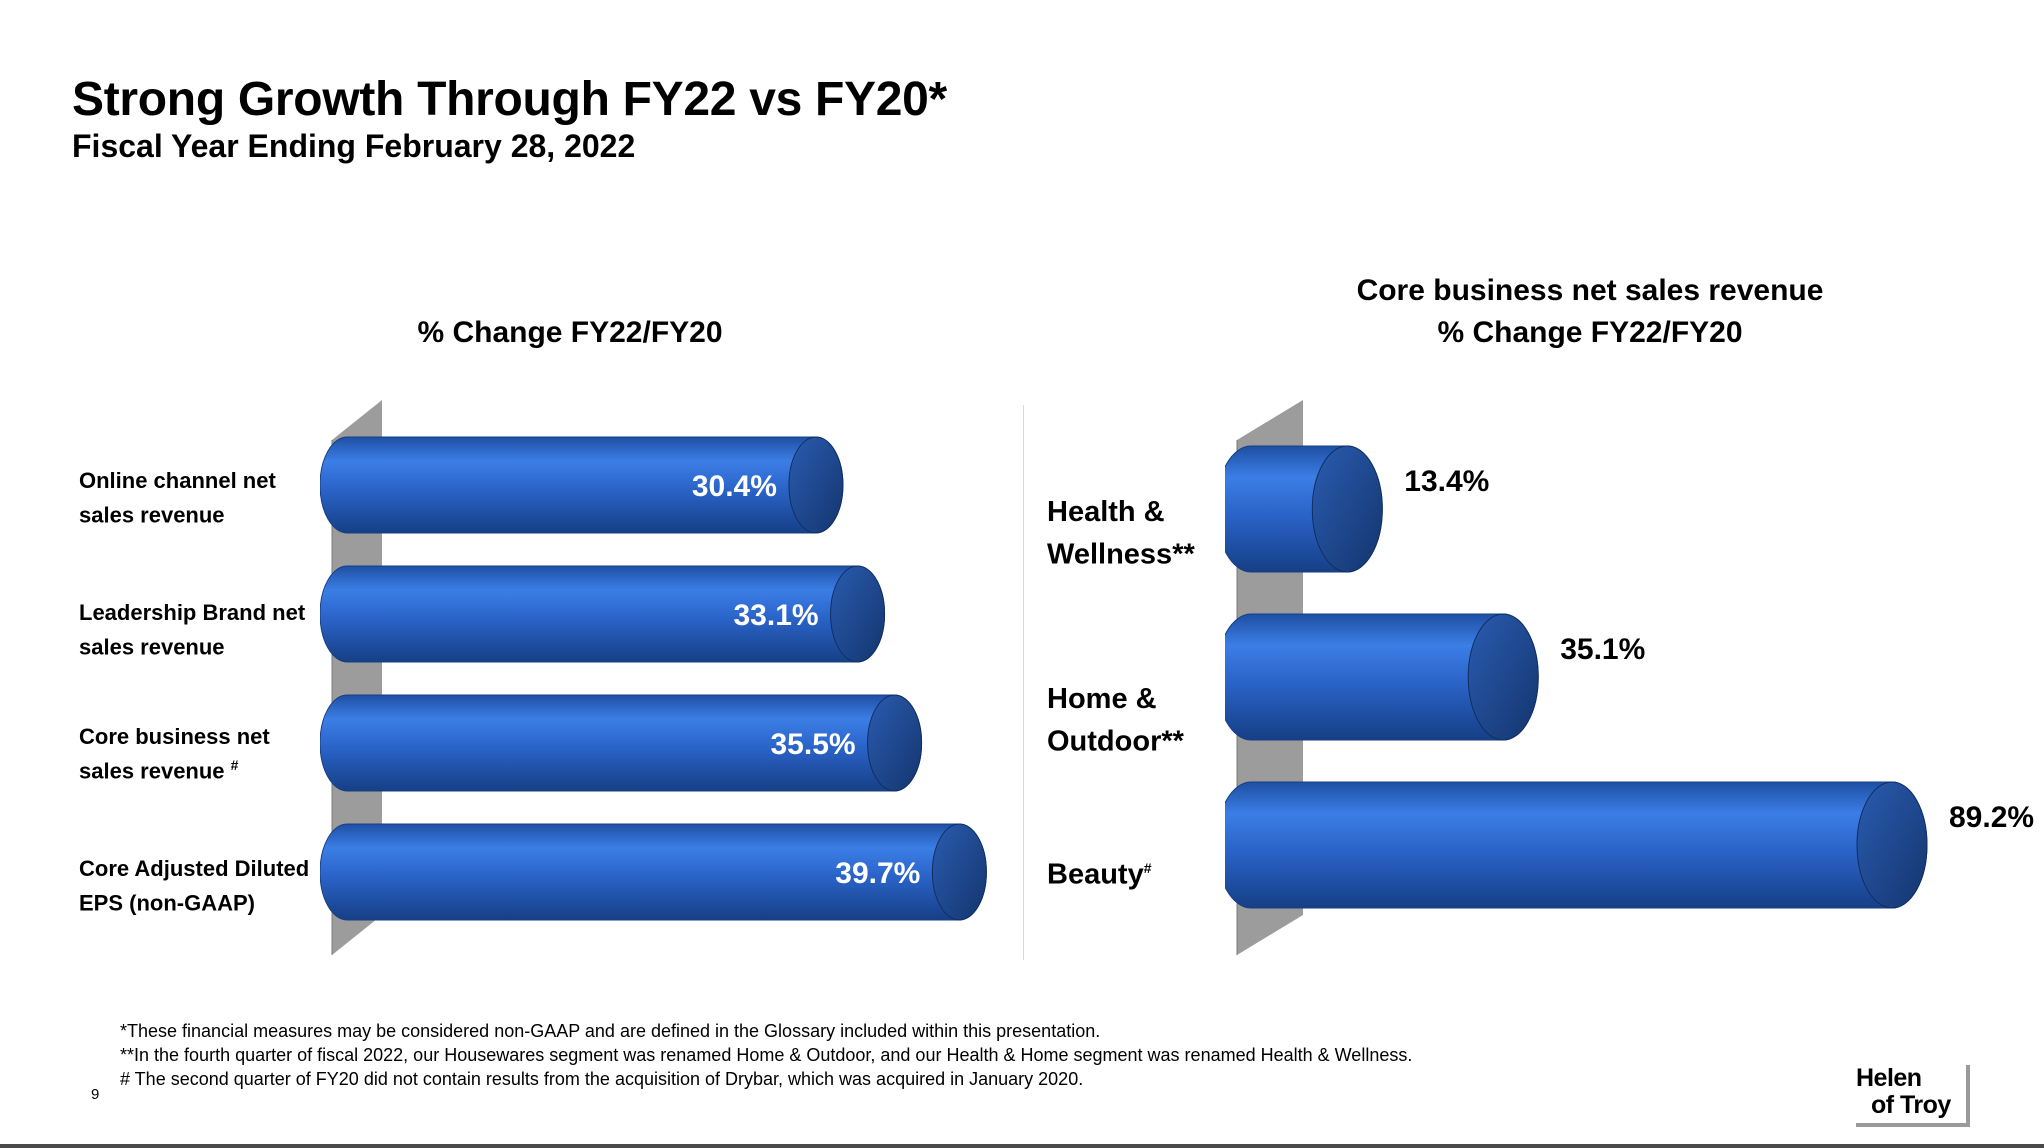  I want to click on slide-title: Strong Growth Through FY22 vs FY20*, so click(509, 99).